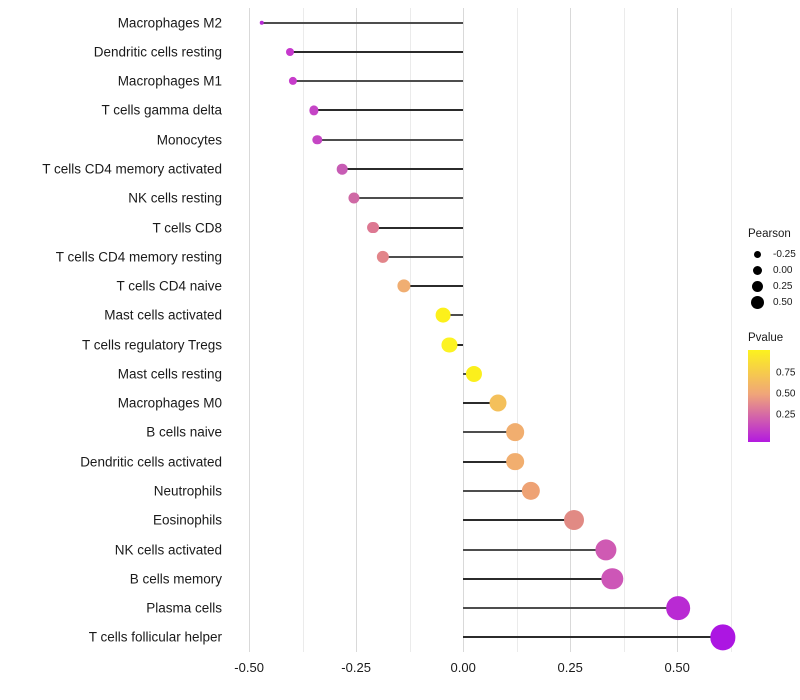 The width and height of the screenshot is (800, 700). What do you see at coordinates (169, 403) in the screenshot?
I see `y-axis-tick-label: Macrophages M0` at bounding box center [169, 403].